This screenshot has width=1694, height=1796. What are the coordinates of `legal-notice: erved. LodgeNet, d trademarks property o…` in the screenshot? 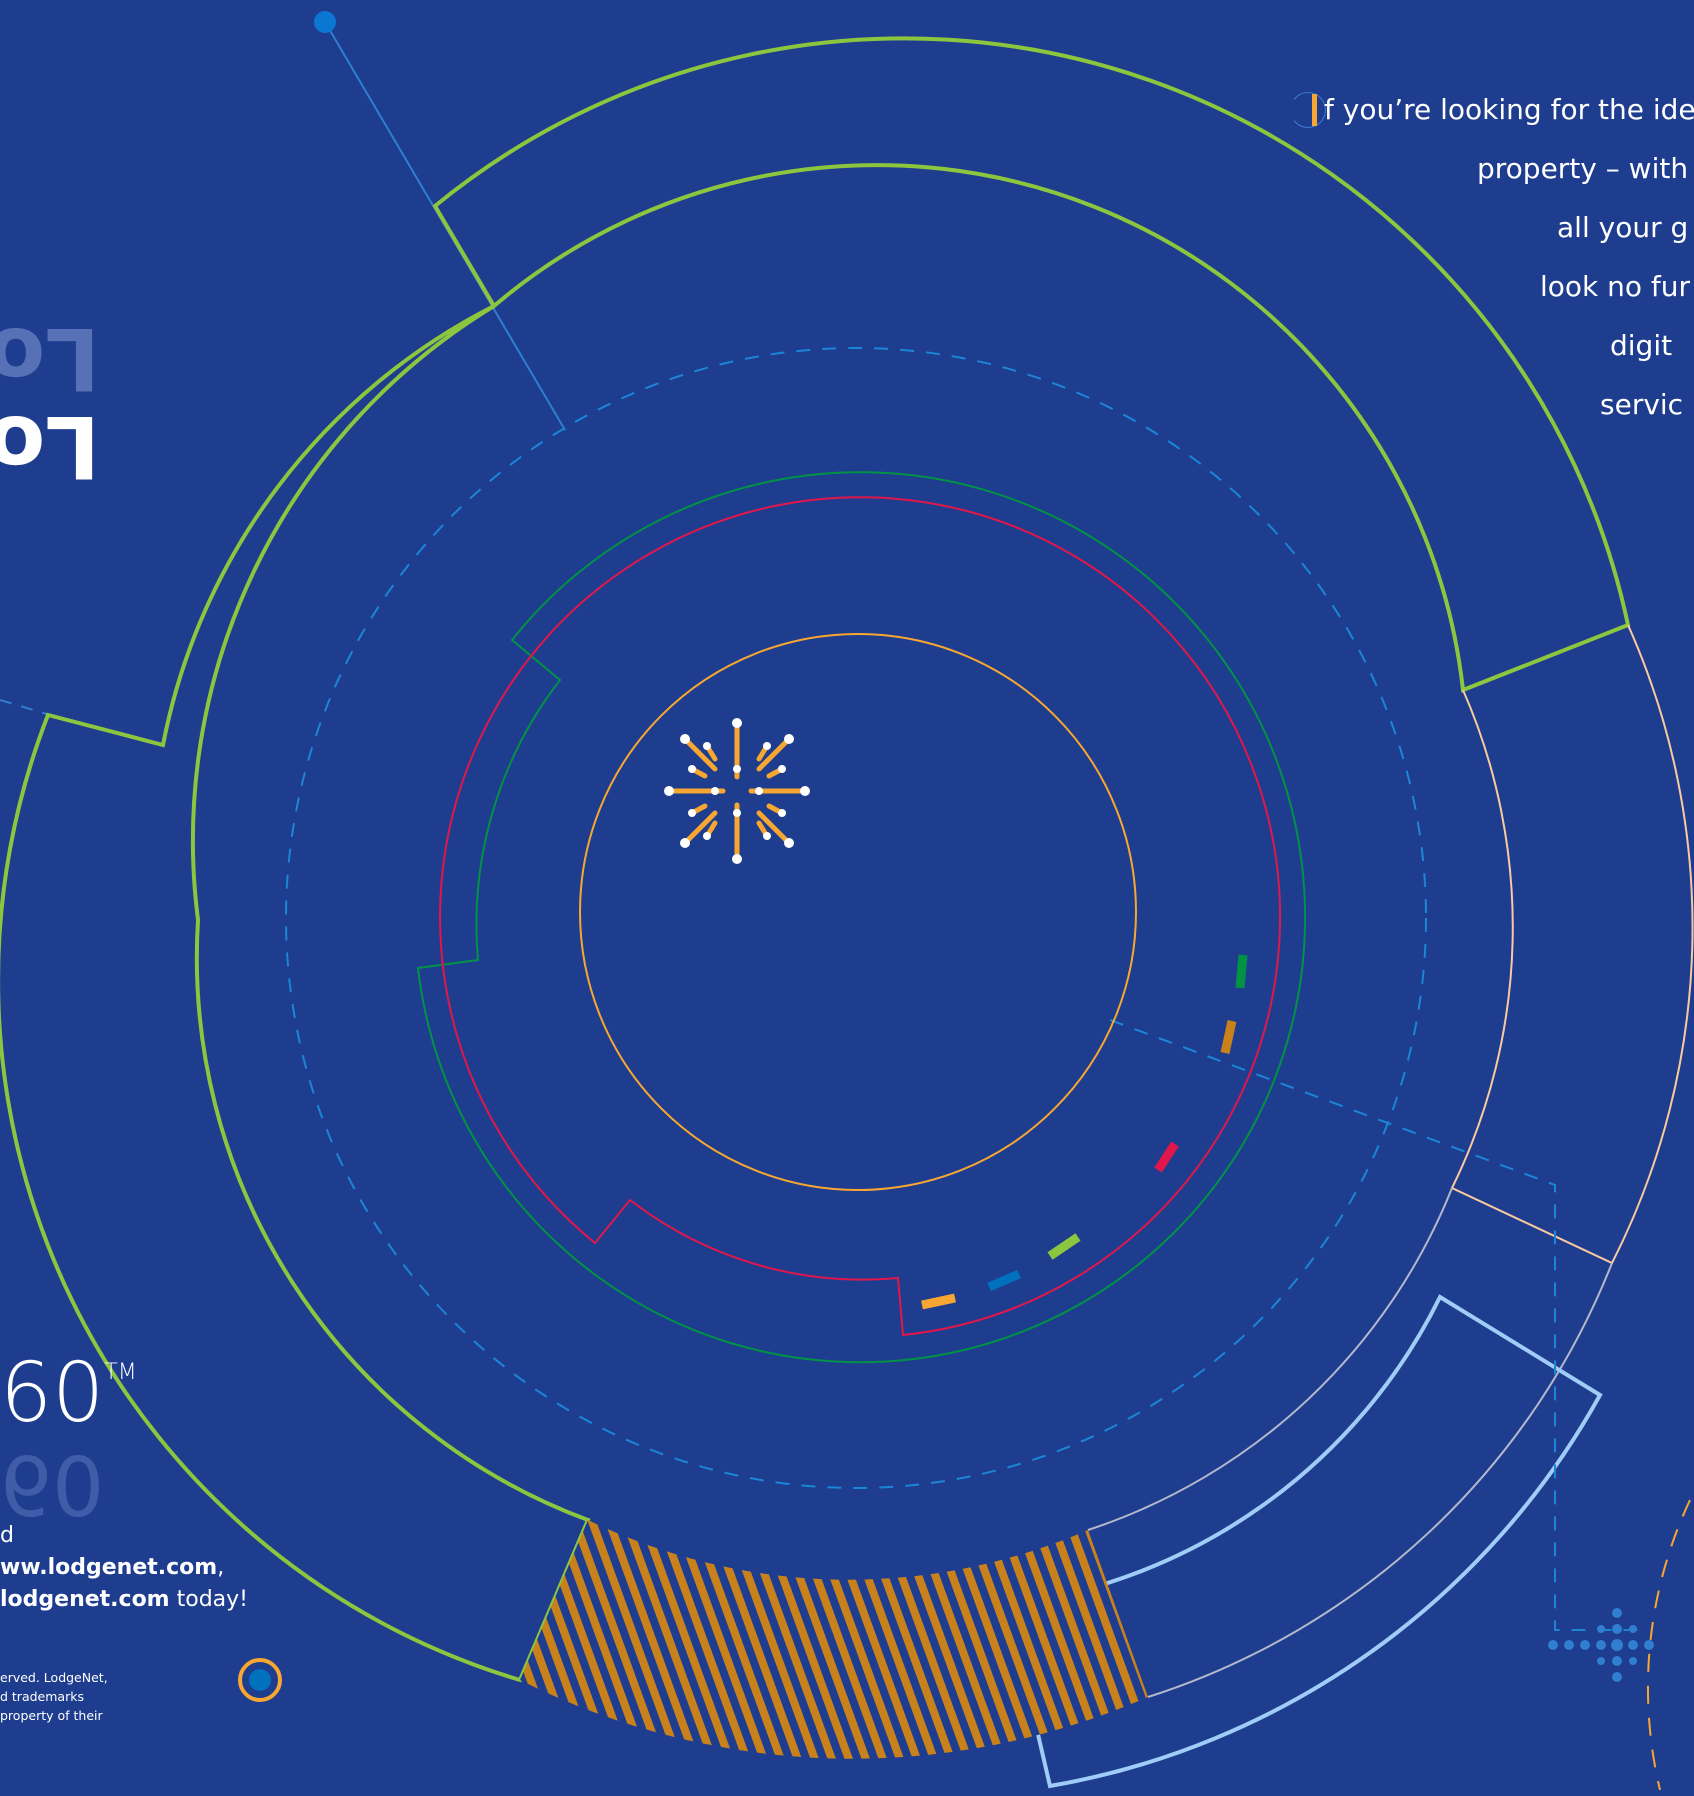 It's located at (54, 1696).